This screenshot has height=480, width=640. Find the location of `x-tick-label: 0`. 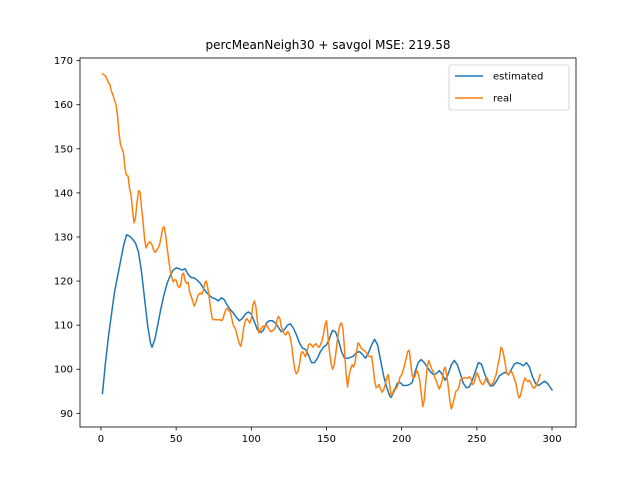

x-tick-label: 0 is located at coordinates (101, 439).